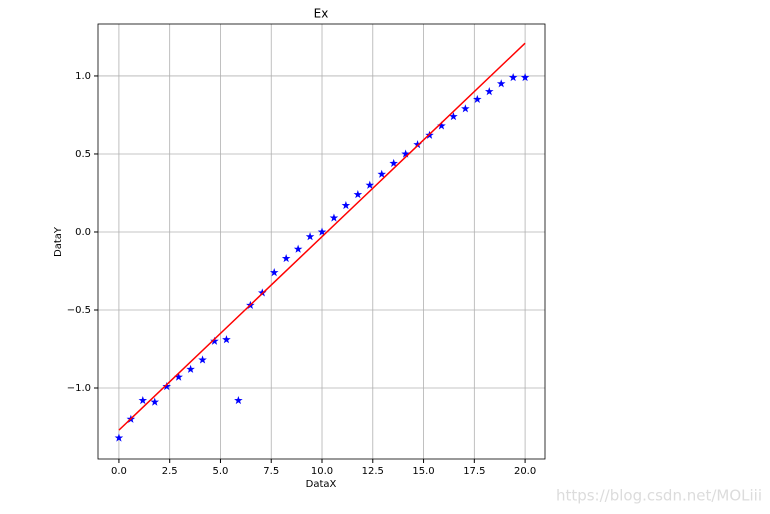  Describe the element at coordinates (423, 471) in the screenshot. I see `x-tick-label: 15.0` at that location.